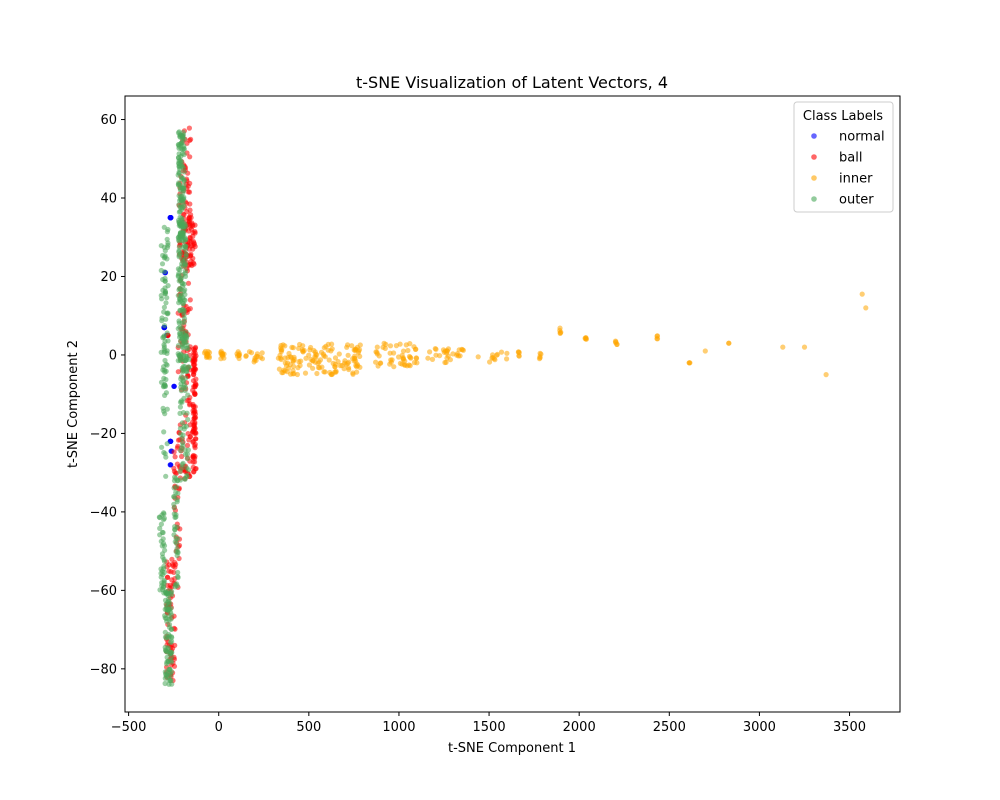 Image resolution: width=1000 pixels, height=800 pixels. What do you see at coordinates (512, 82) in the screenshot?
I see `chart-title: t-SNE Visualization of Latent Vectors, 4` at bounding box center [512, 82].